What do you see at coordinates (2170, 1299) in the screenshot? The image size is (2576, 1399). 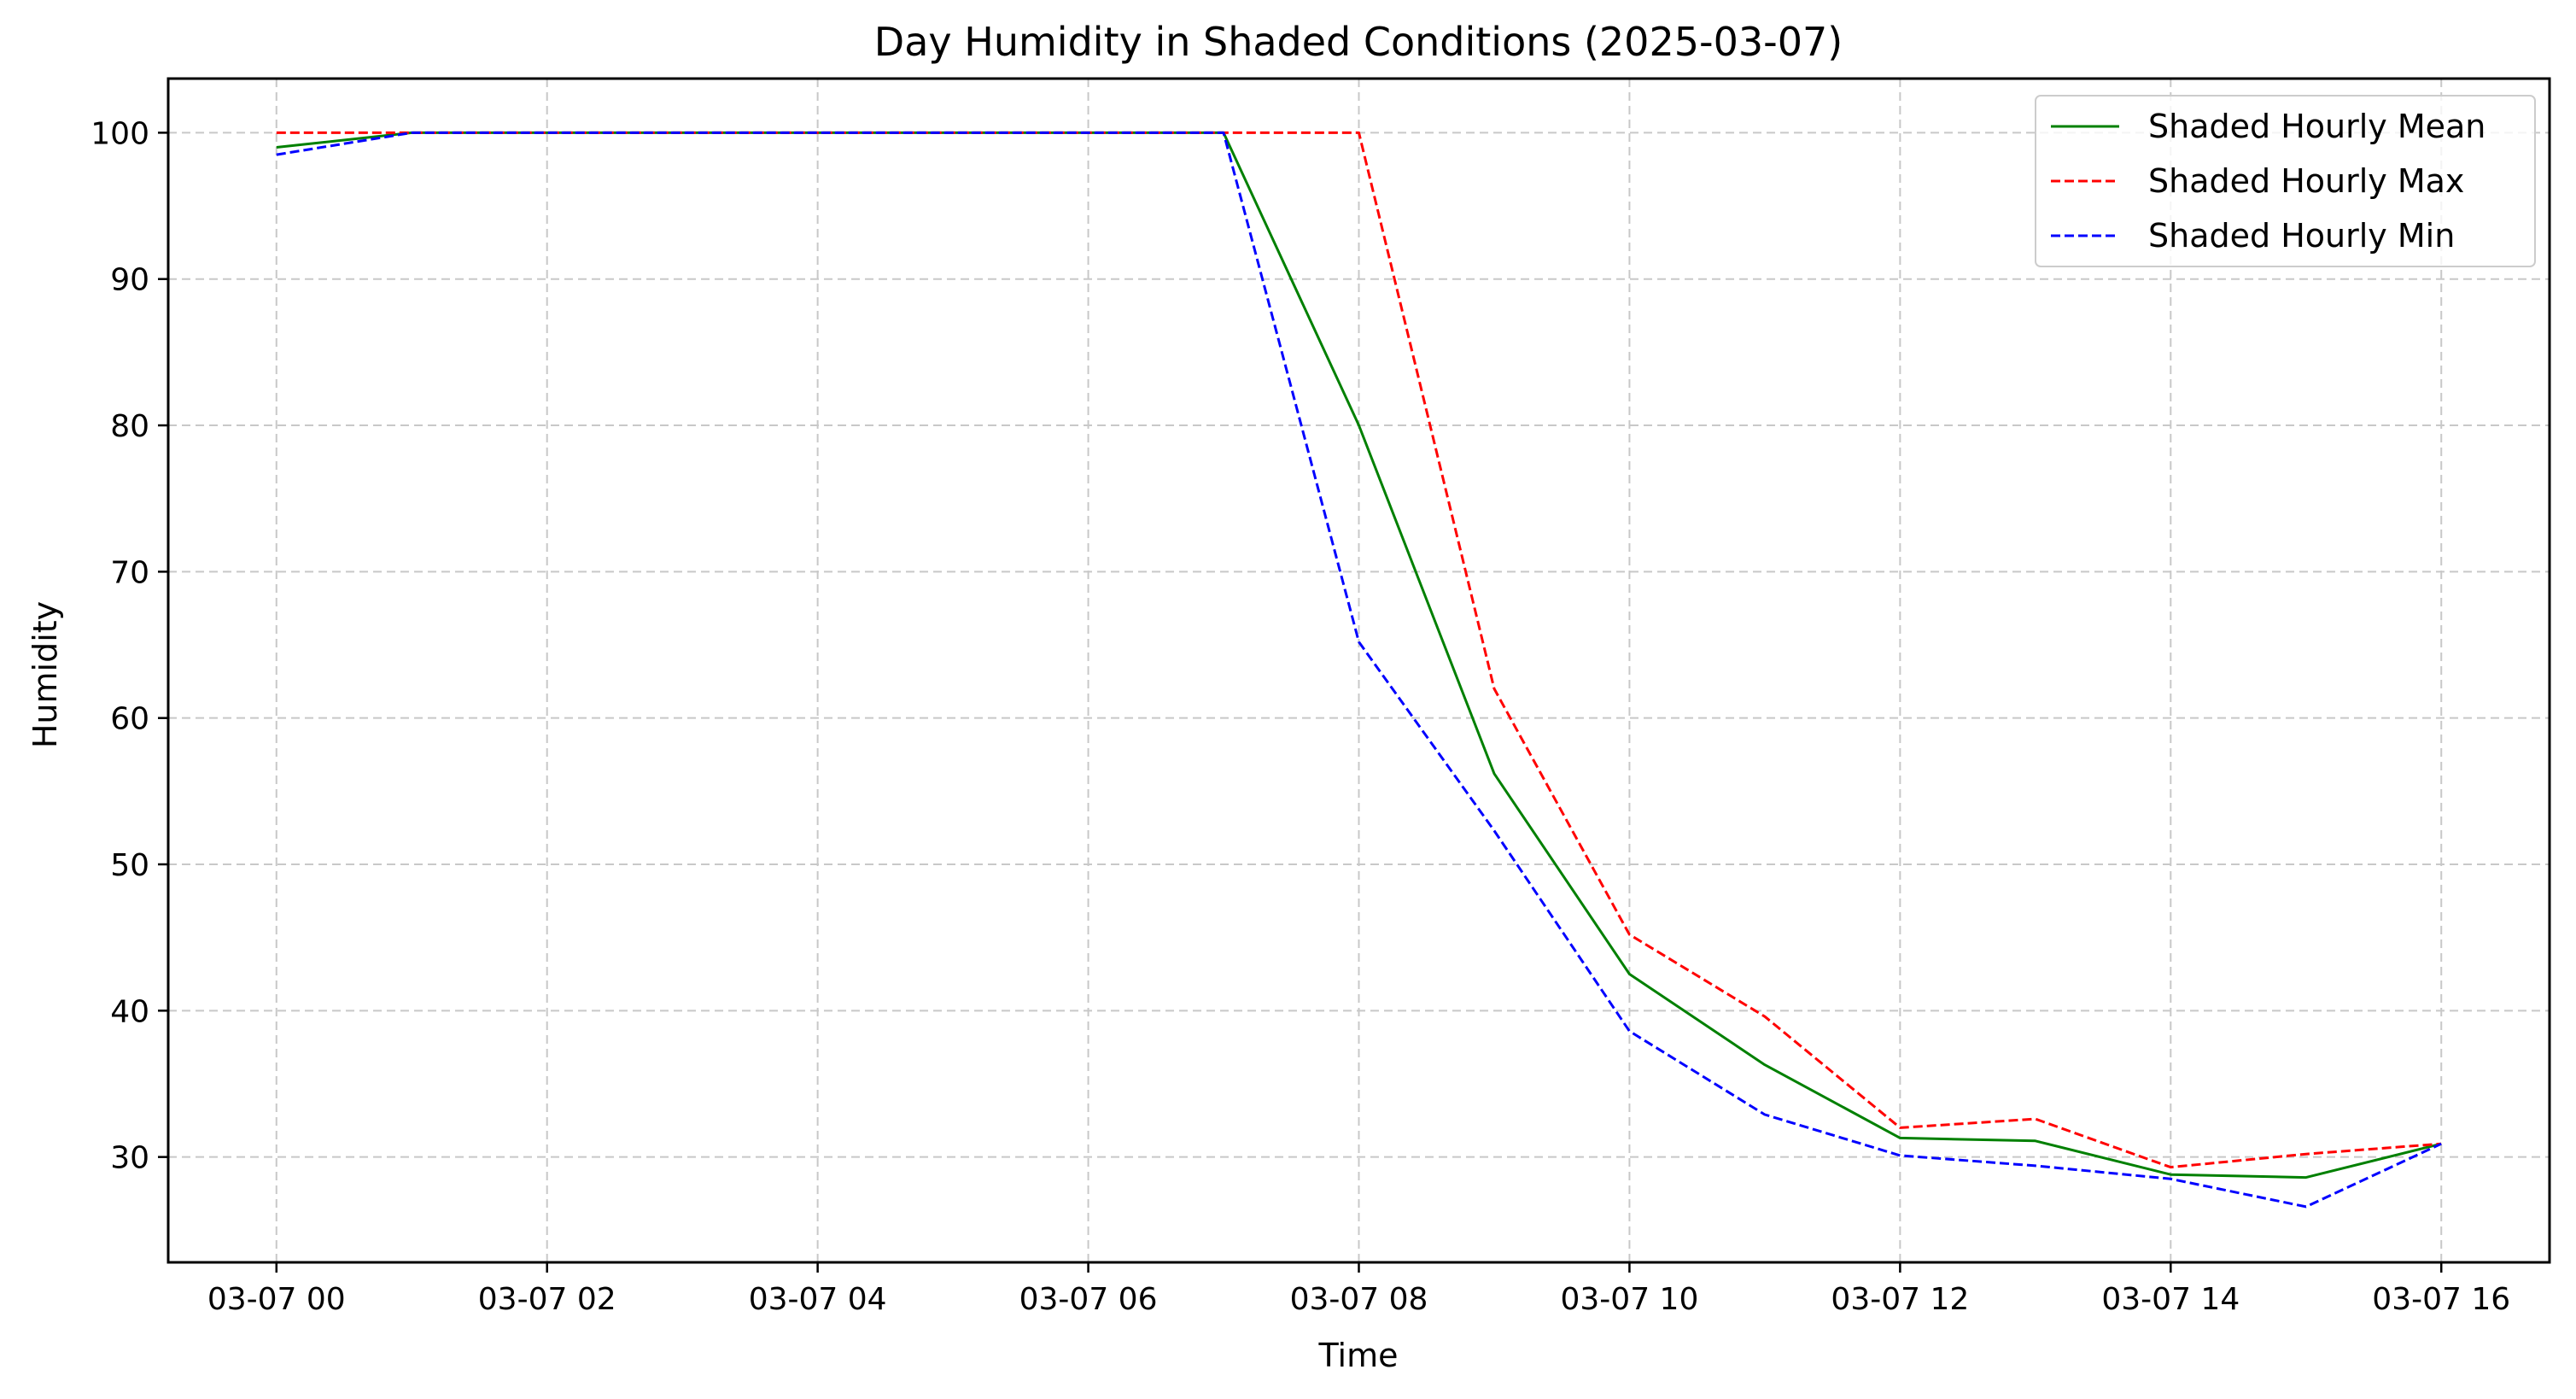 I see `x-tick-label: 03-07 14` at bounding box center [2170, 1299].